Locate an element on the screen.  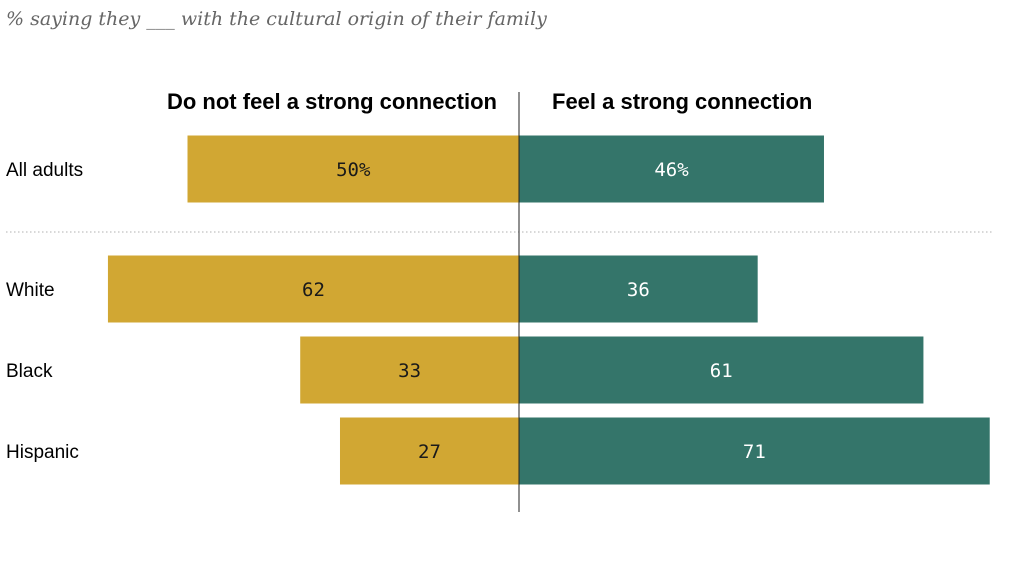
bar-strong-white is located at coordinates (638, 289).